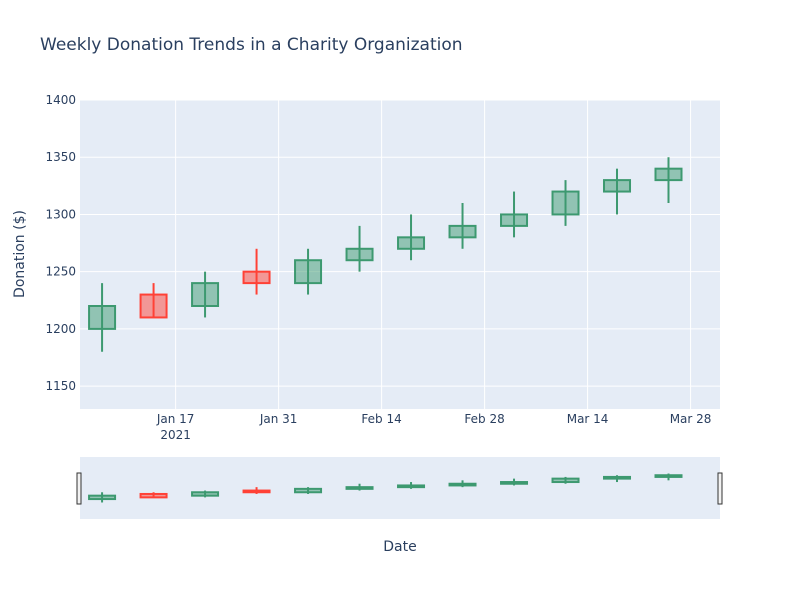  Describe the element at coordinates (175, 435) in the screenshot. I see `x-tick-sublabel: 2021` at that location.